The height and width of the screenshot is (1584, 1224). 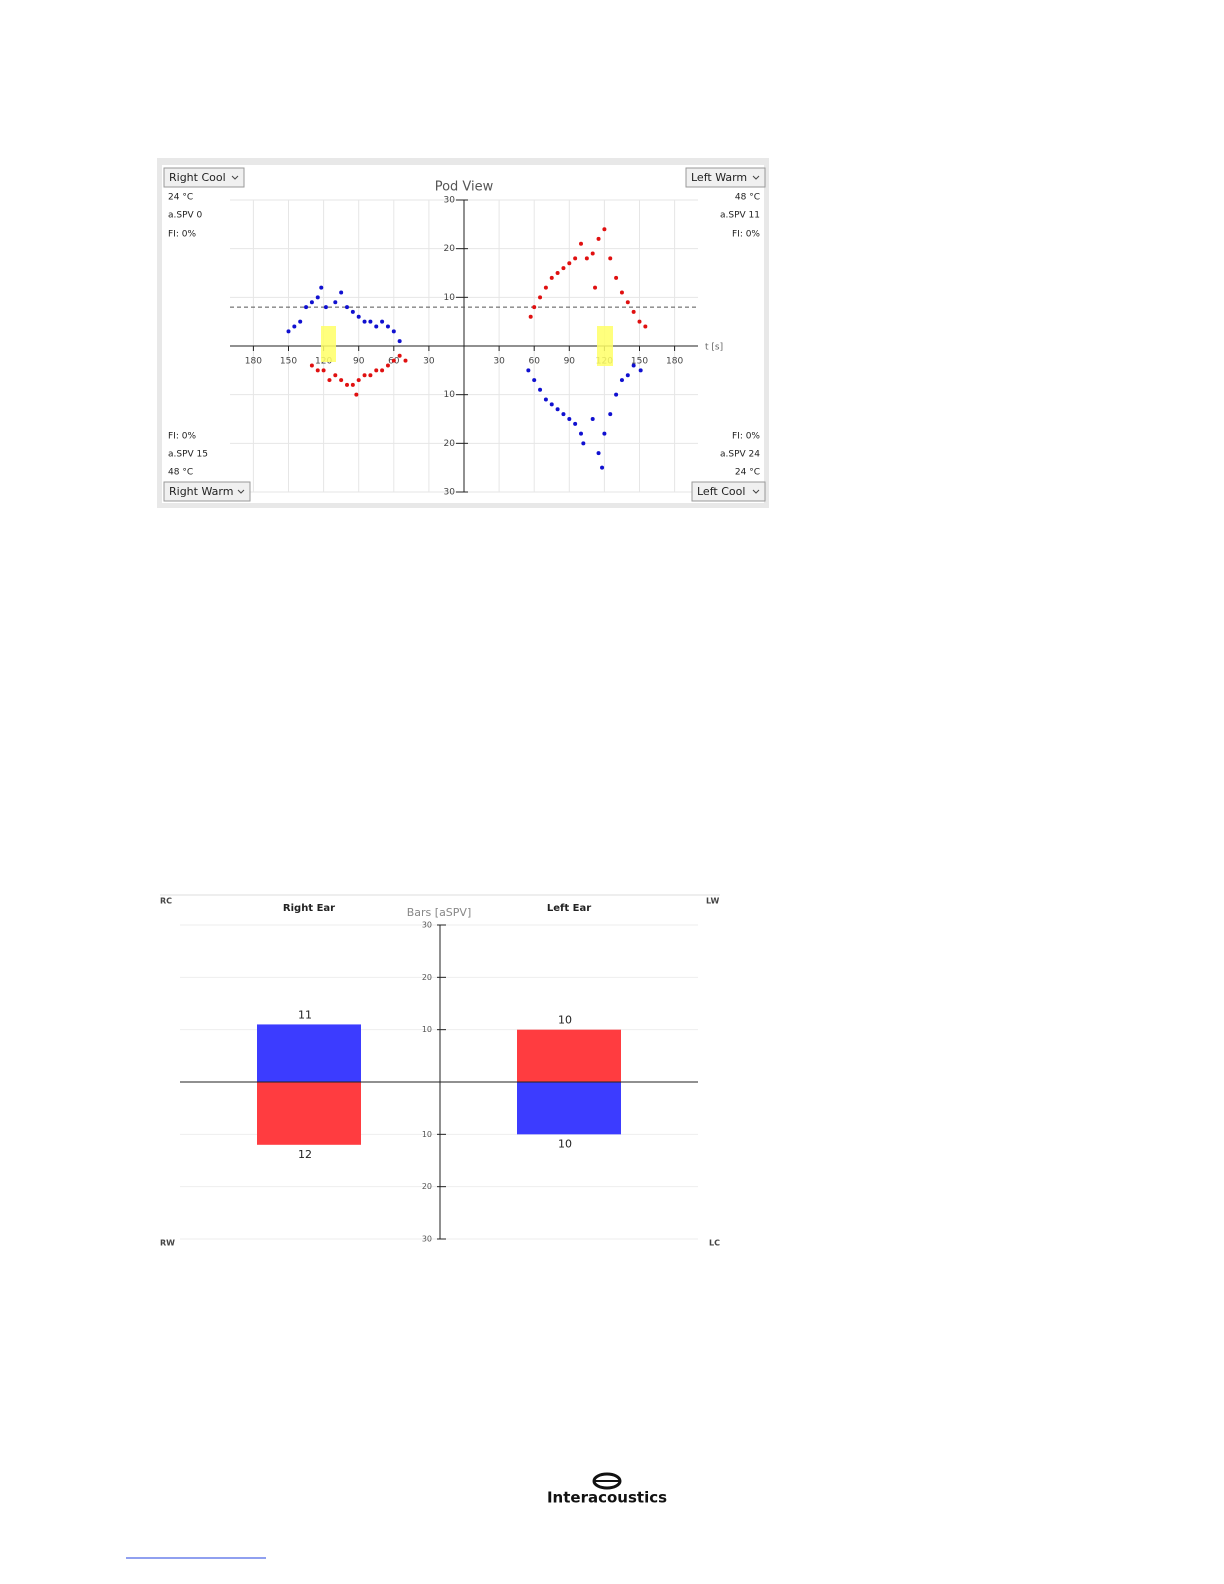 What do you see at coordinates (674, 362) in the screenshot?
I see `x-tick-label: 180` at bounding box center [674, 362].